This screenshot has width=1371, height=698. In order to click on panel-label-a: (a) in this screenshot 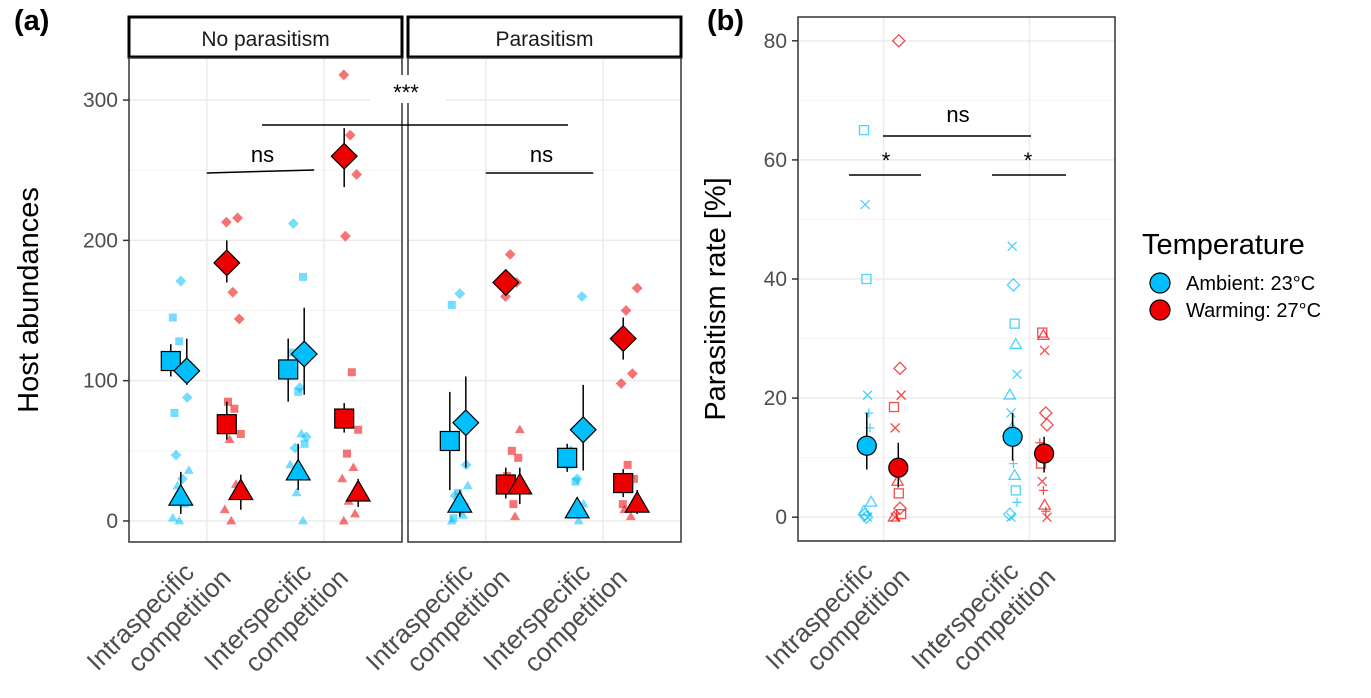, I will do `click(31, 21)`.